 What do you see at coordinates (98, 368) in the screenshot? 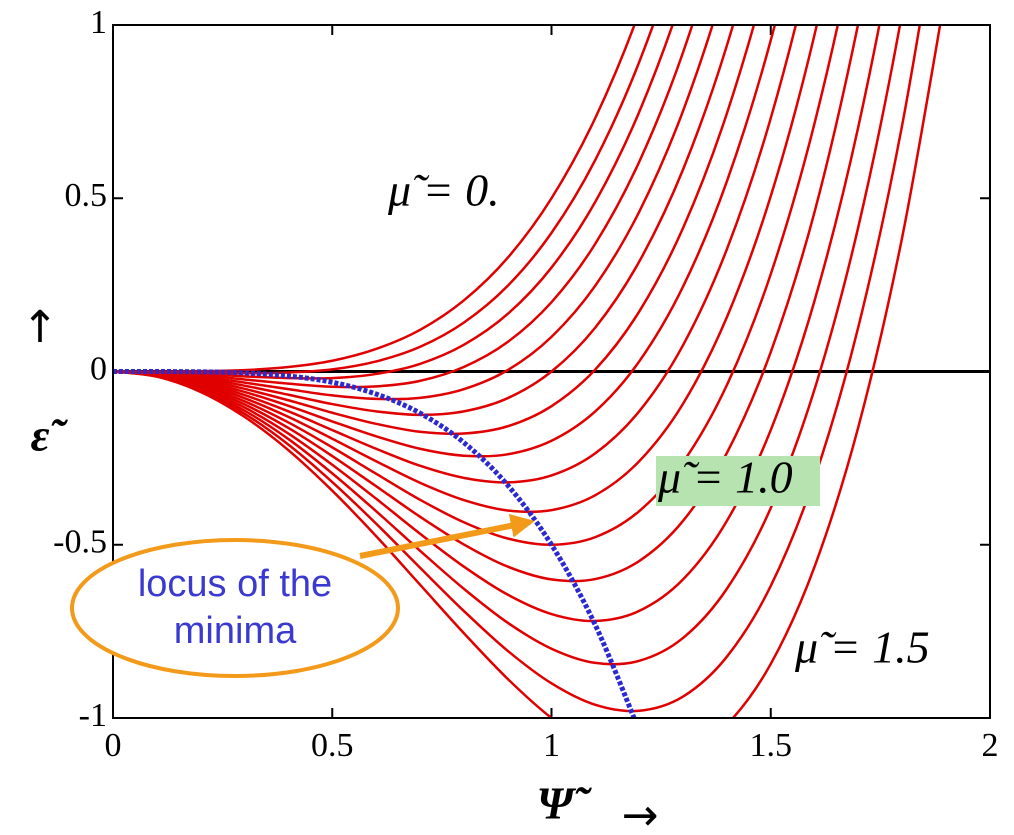
I see `y-tick-label: 0` at bounding box center [98, 368].